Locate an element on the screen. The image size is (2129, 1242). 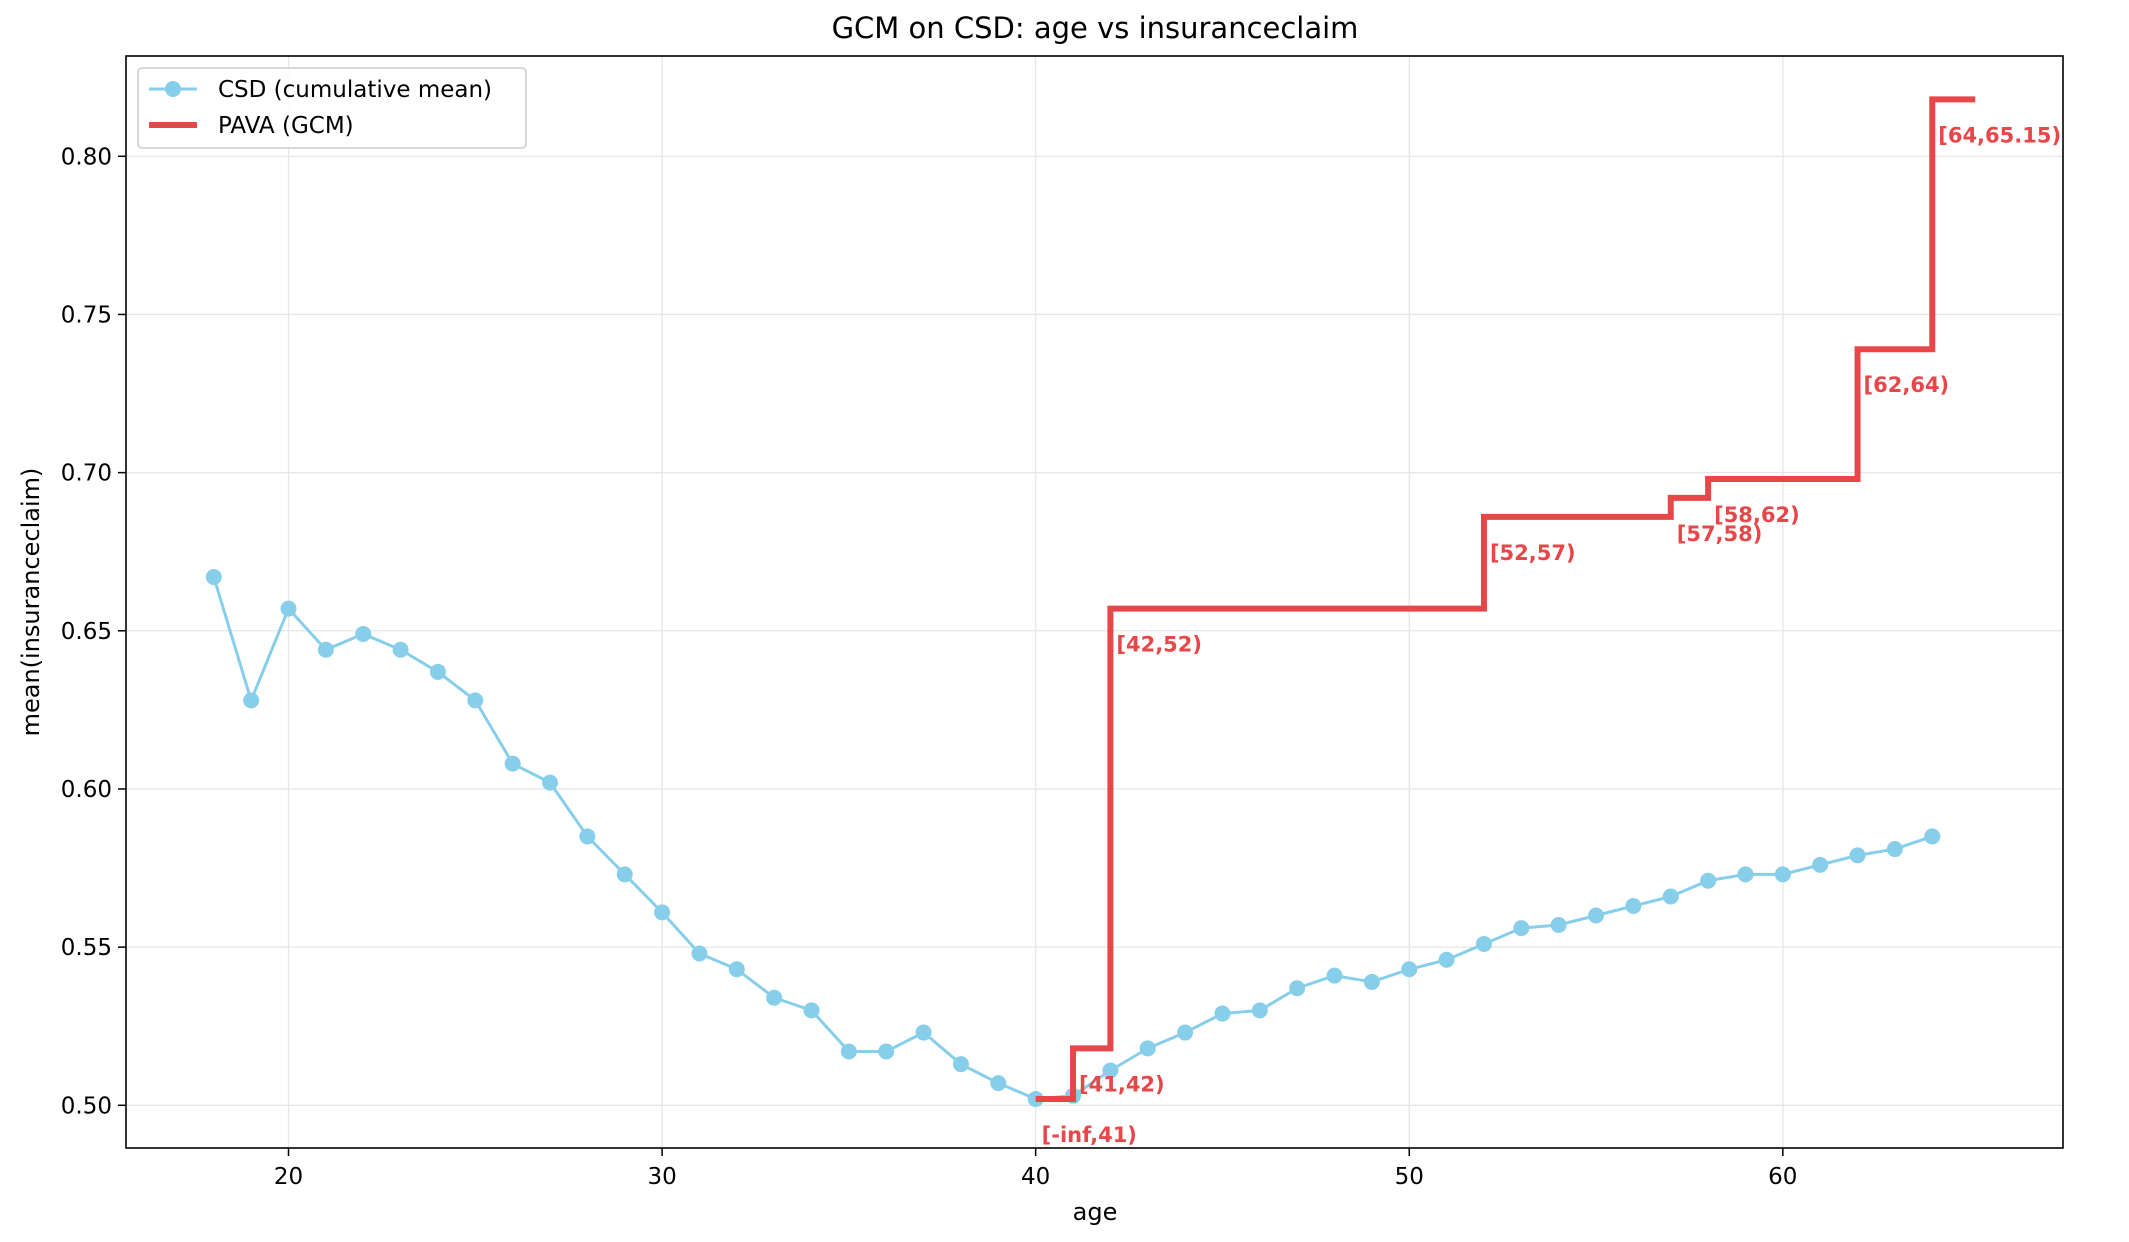
x-tick-label: 50 is located at coordinates (1409, 1177).